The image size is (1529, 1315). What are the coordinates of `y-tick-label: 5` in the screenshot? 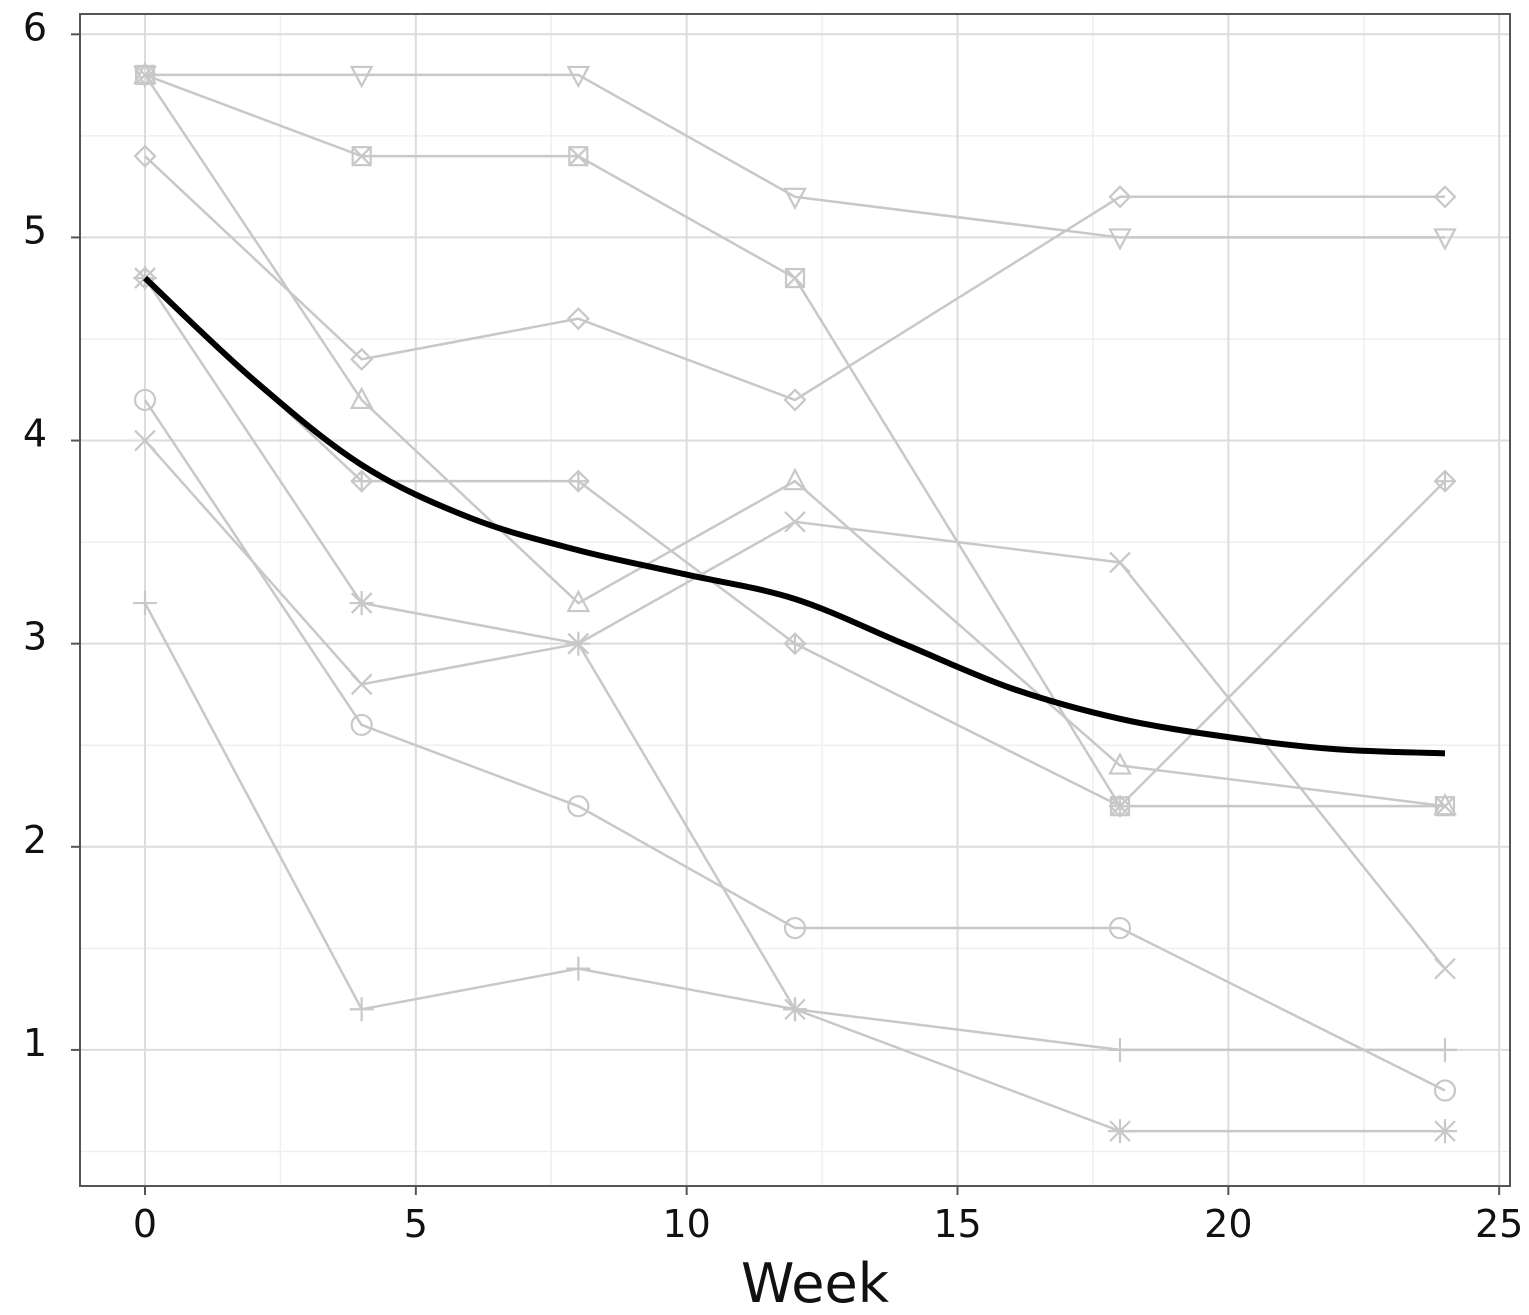 It's located at (35, 230).